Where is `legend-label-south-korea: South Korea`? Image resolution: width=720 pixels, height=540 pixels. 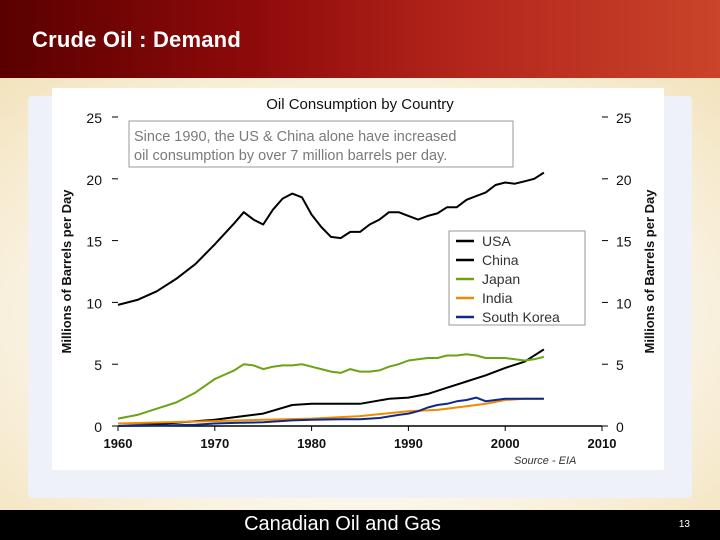 legend-label-south-korea: South Korea is located at coordinates (521, 317).